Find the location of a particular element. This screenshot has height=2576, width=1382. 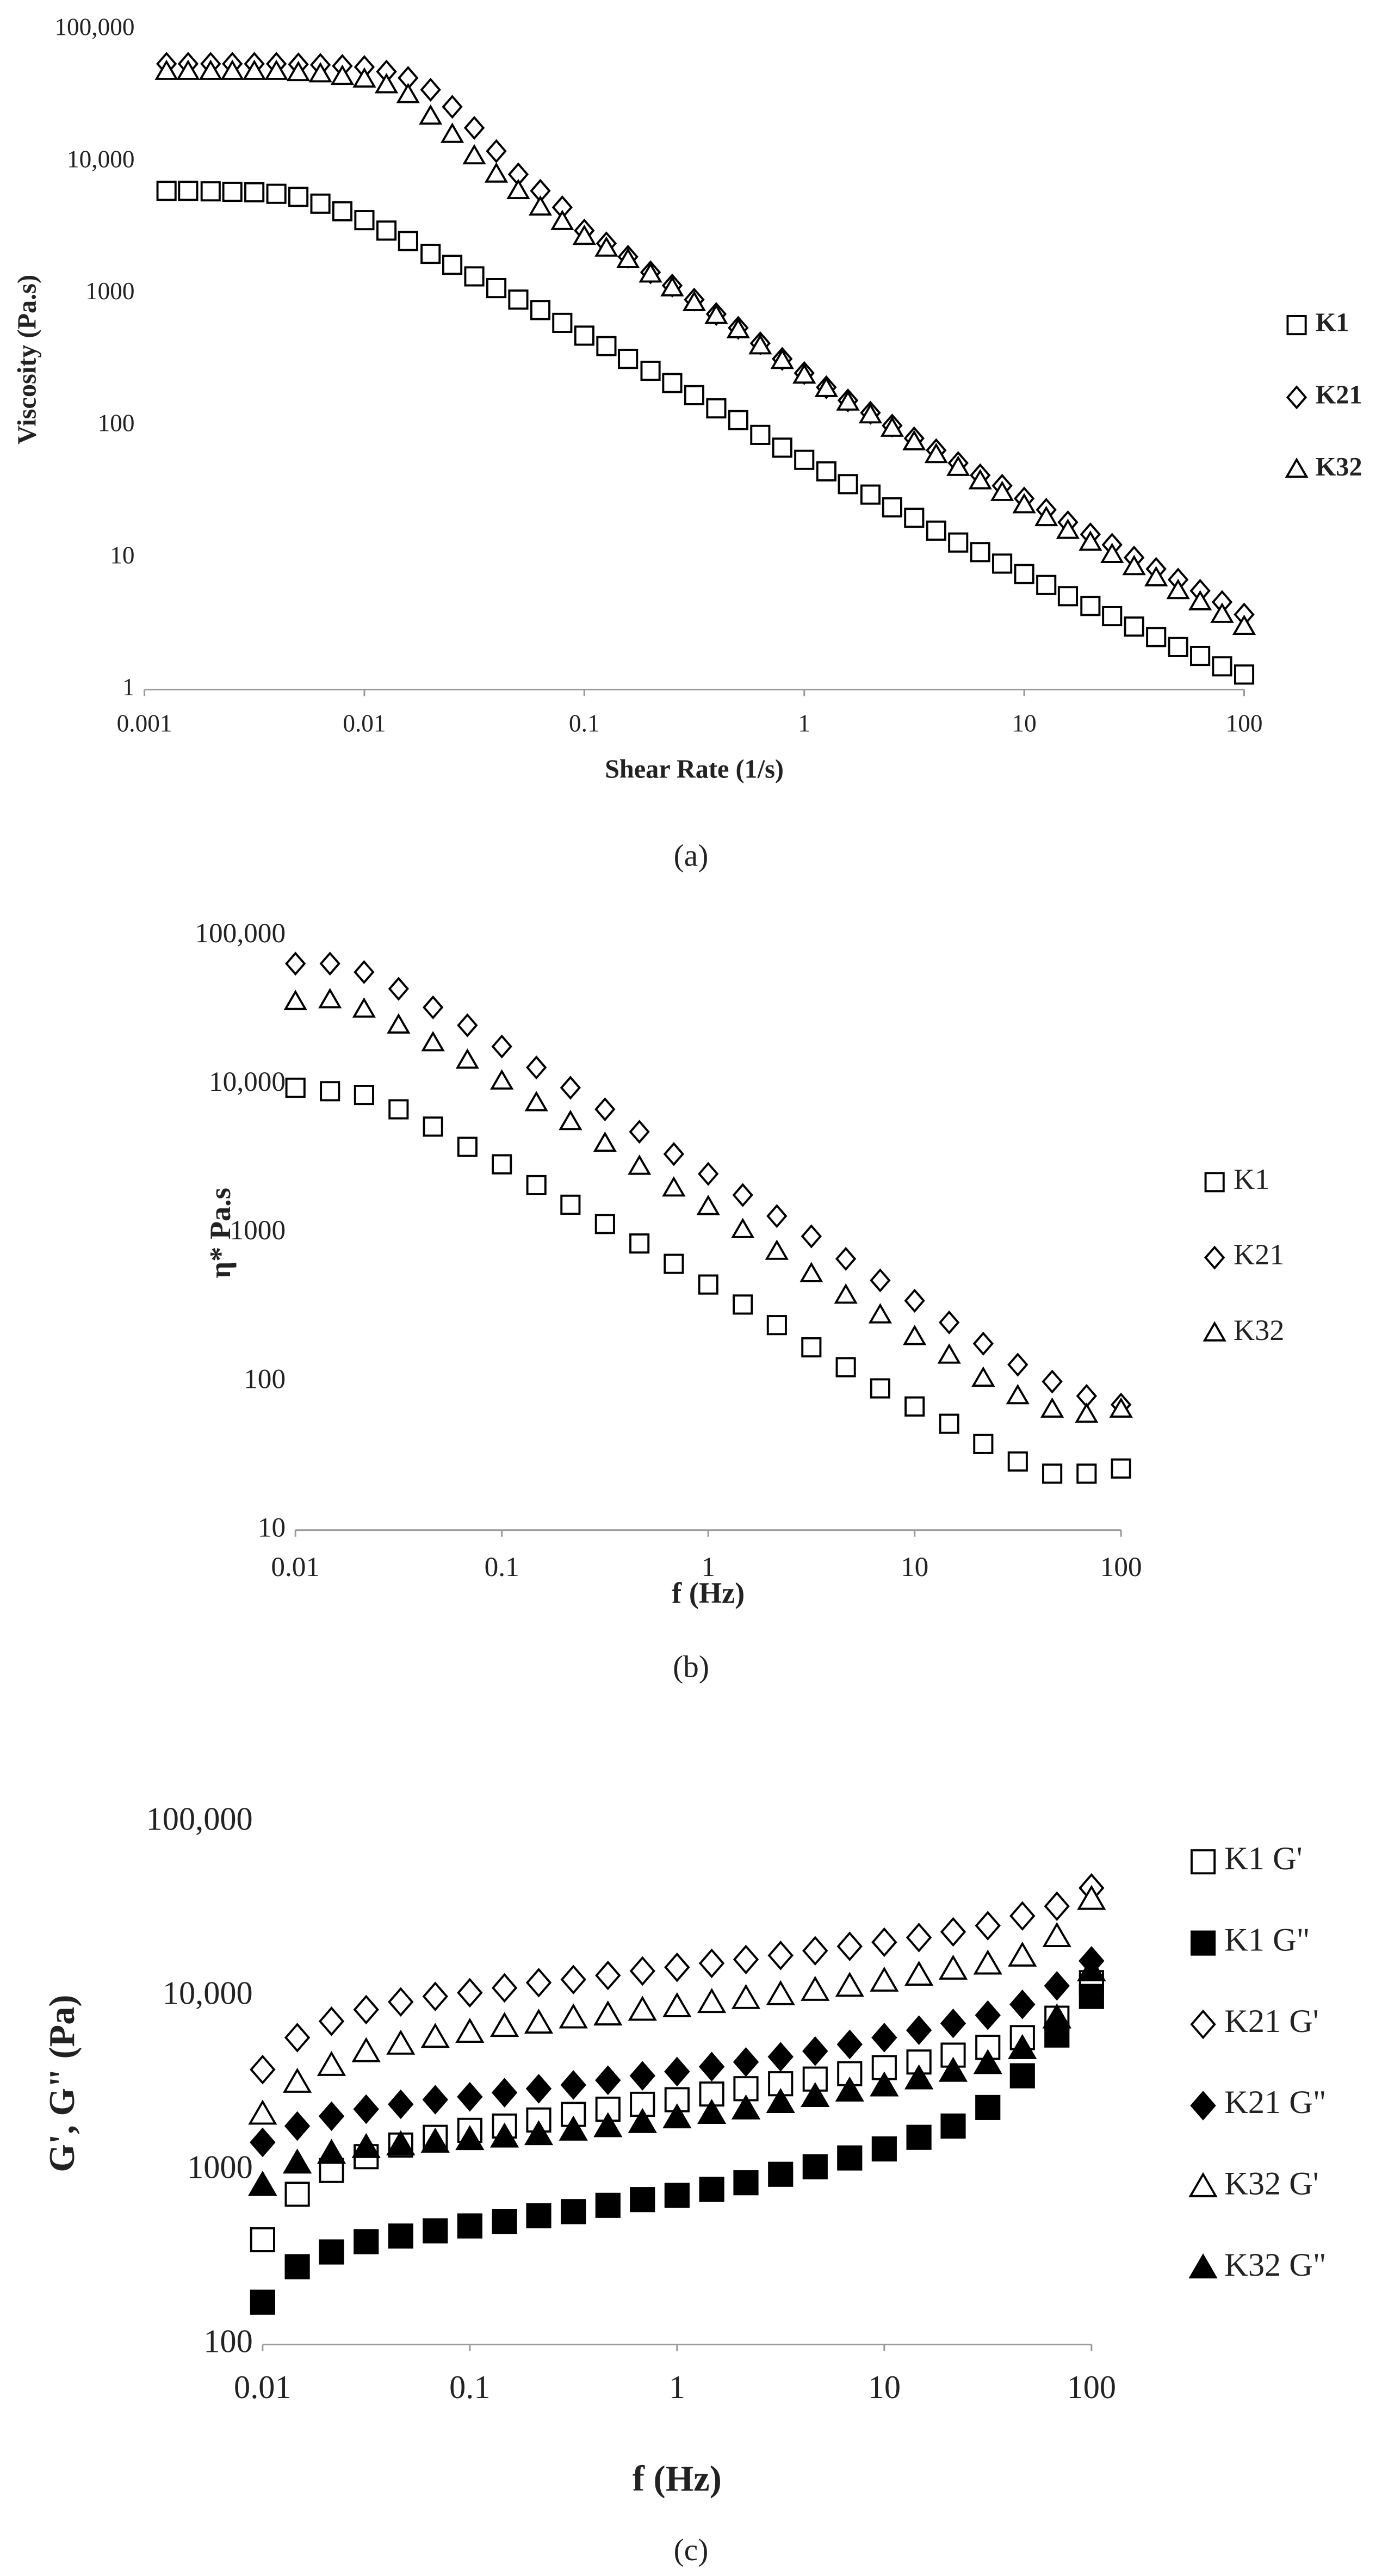

legend-label: K32 is located at coordinates (1339, 467).